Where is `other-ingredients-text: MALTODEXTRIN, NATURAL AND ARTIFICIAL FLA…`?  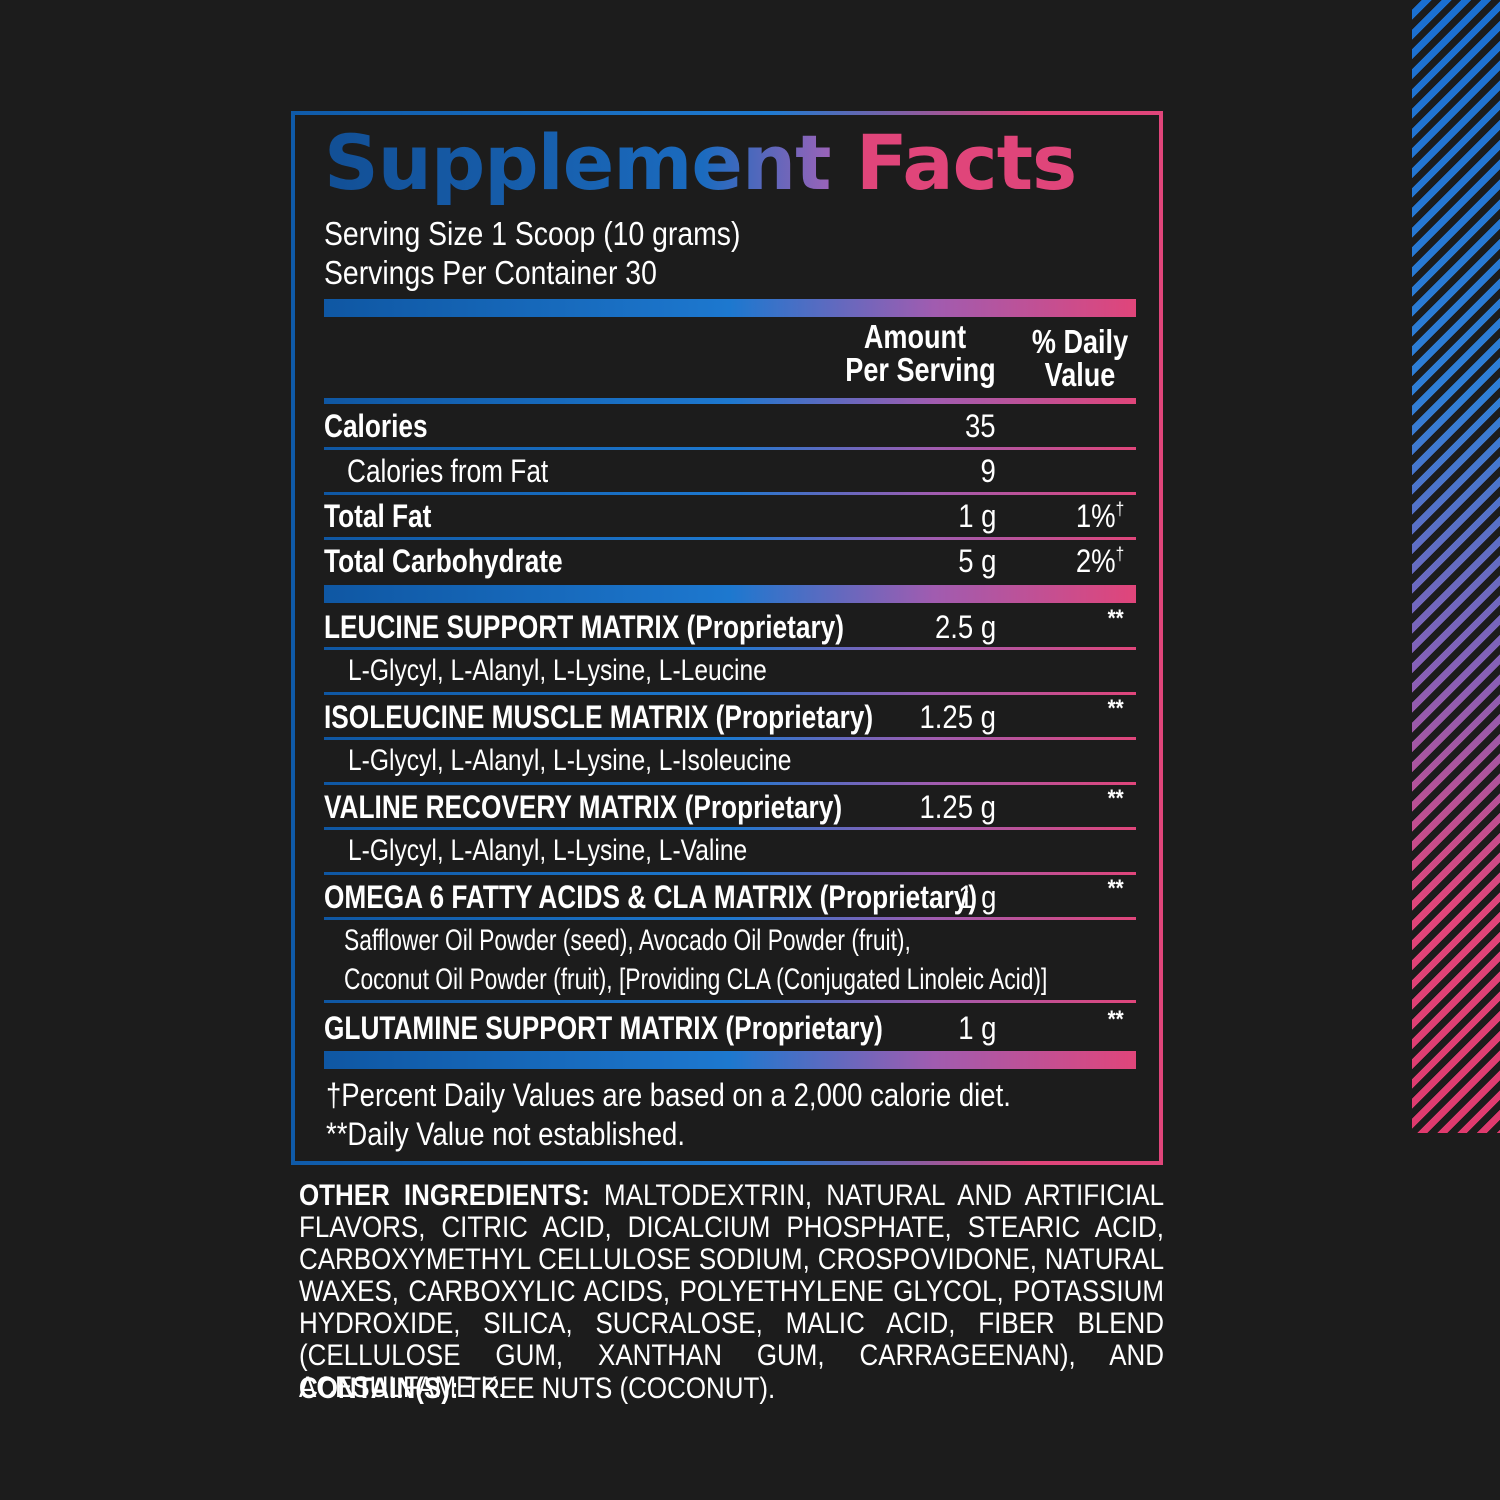 other-ingredients-text: MALTODEXTRIN, NATURAL AND ARTIFICIAL FLA… is located at coordinates (731, 1291).